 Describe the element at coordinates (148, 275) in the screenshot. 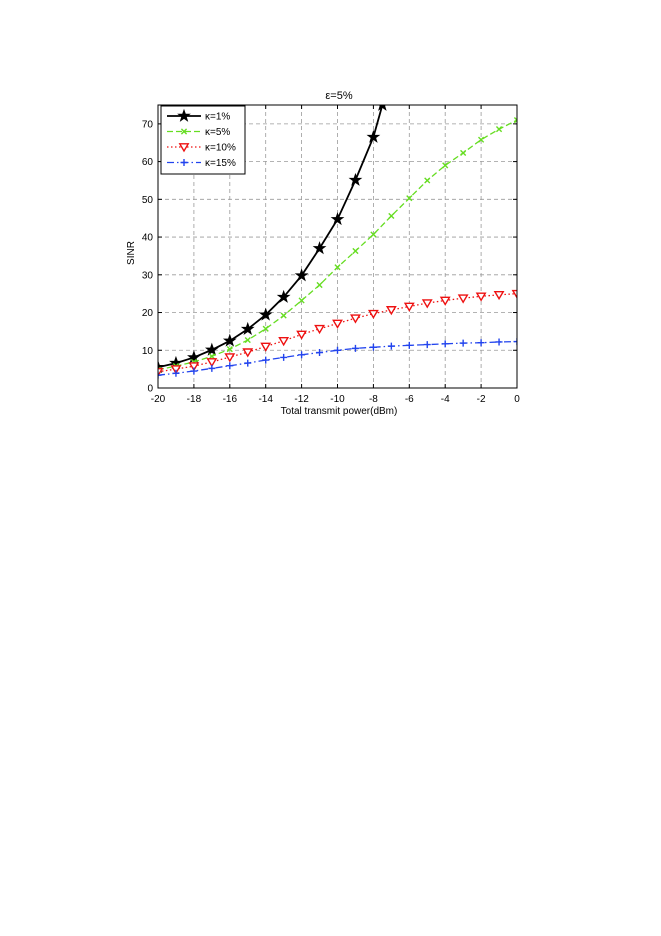

I see `y-tick-label: 30` at that location.